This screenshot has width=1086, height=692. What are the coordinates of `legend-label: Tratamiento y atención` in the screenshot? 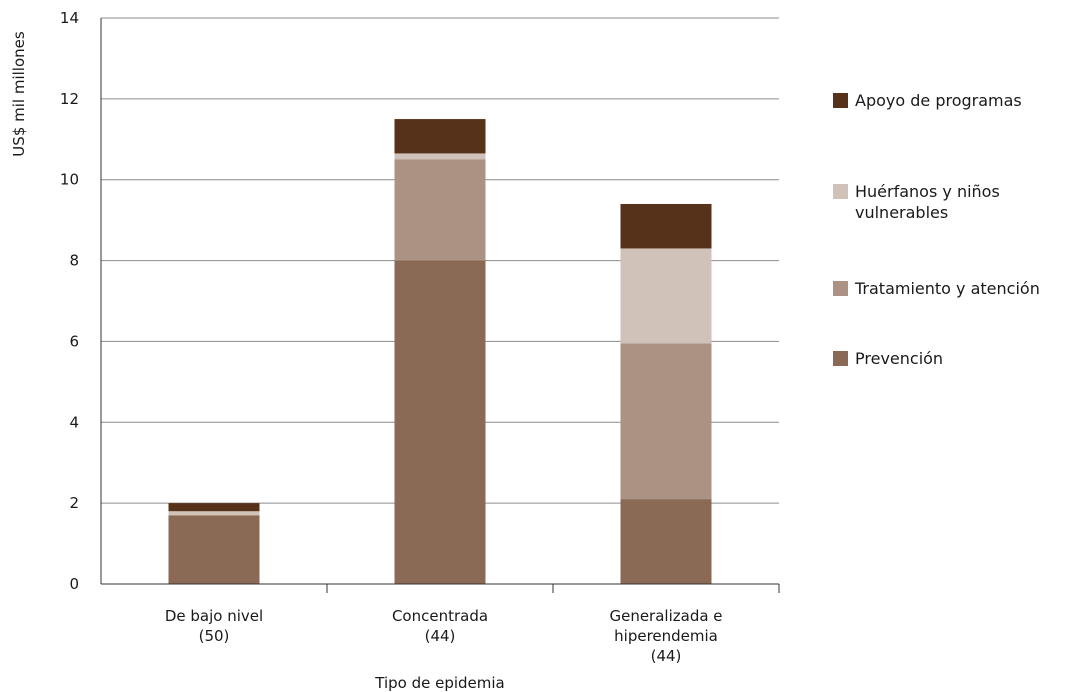 It's located at (947, 288).